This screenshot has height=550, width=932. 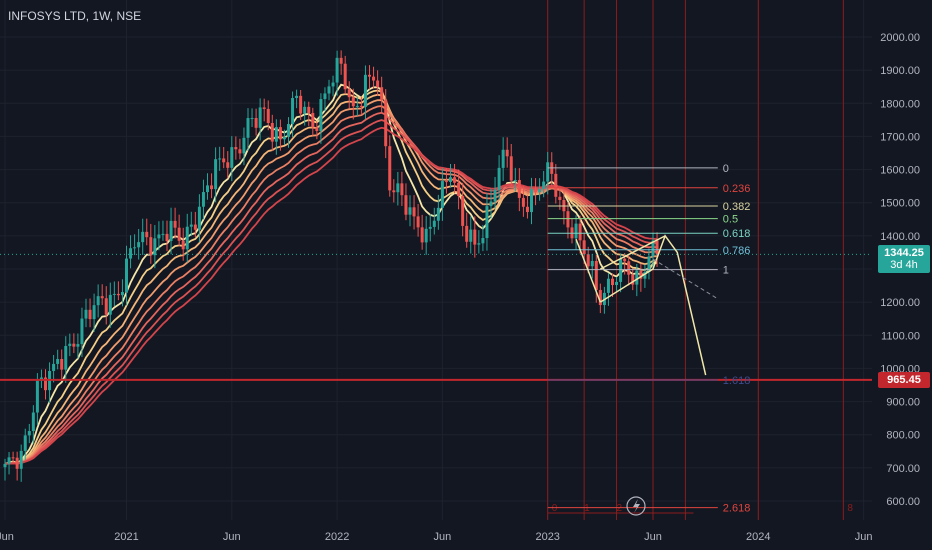 I want to click on price-tick-label: 1100.00, so click(x=900, y=336).